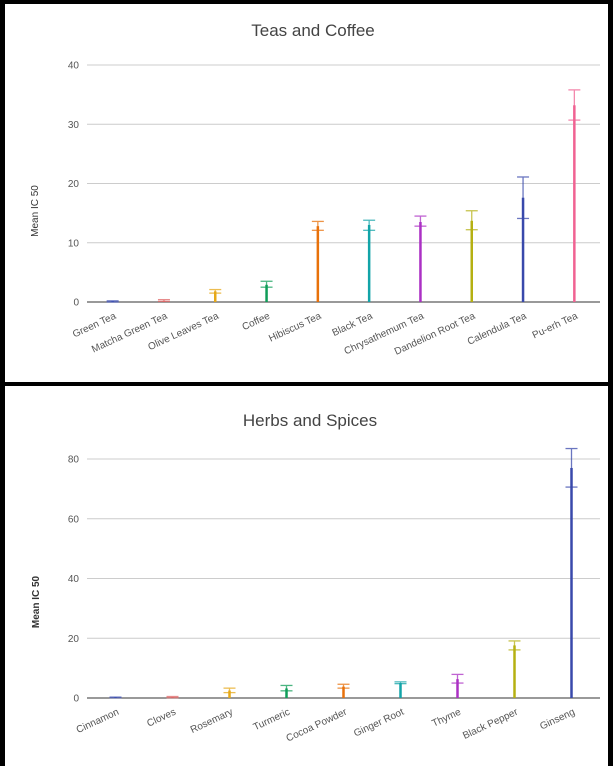  What do you see at coordinates (379, 723) in the screenshot?
I see `x-tick-label: Ginger Root` at bounding box center [379, 723].